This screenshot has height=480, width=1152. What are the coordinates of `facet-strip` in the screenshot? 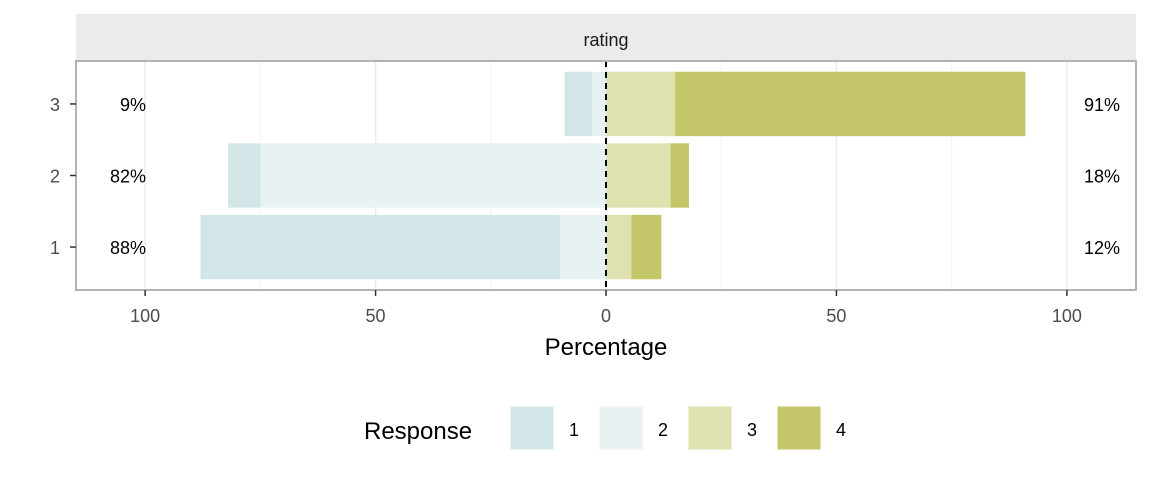 It's located at (606, 37).